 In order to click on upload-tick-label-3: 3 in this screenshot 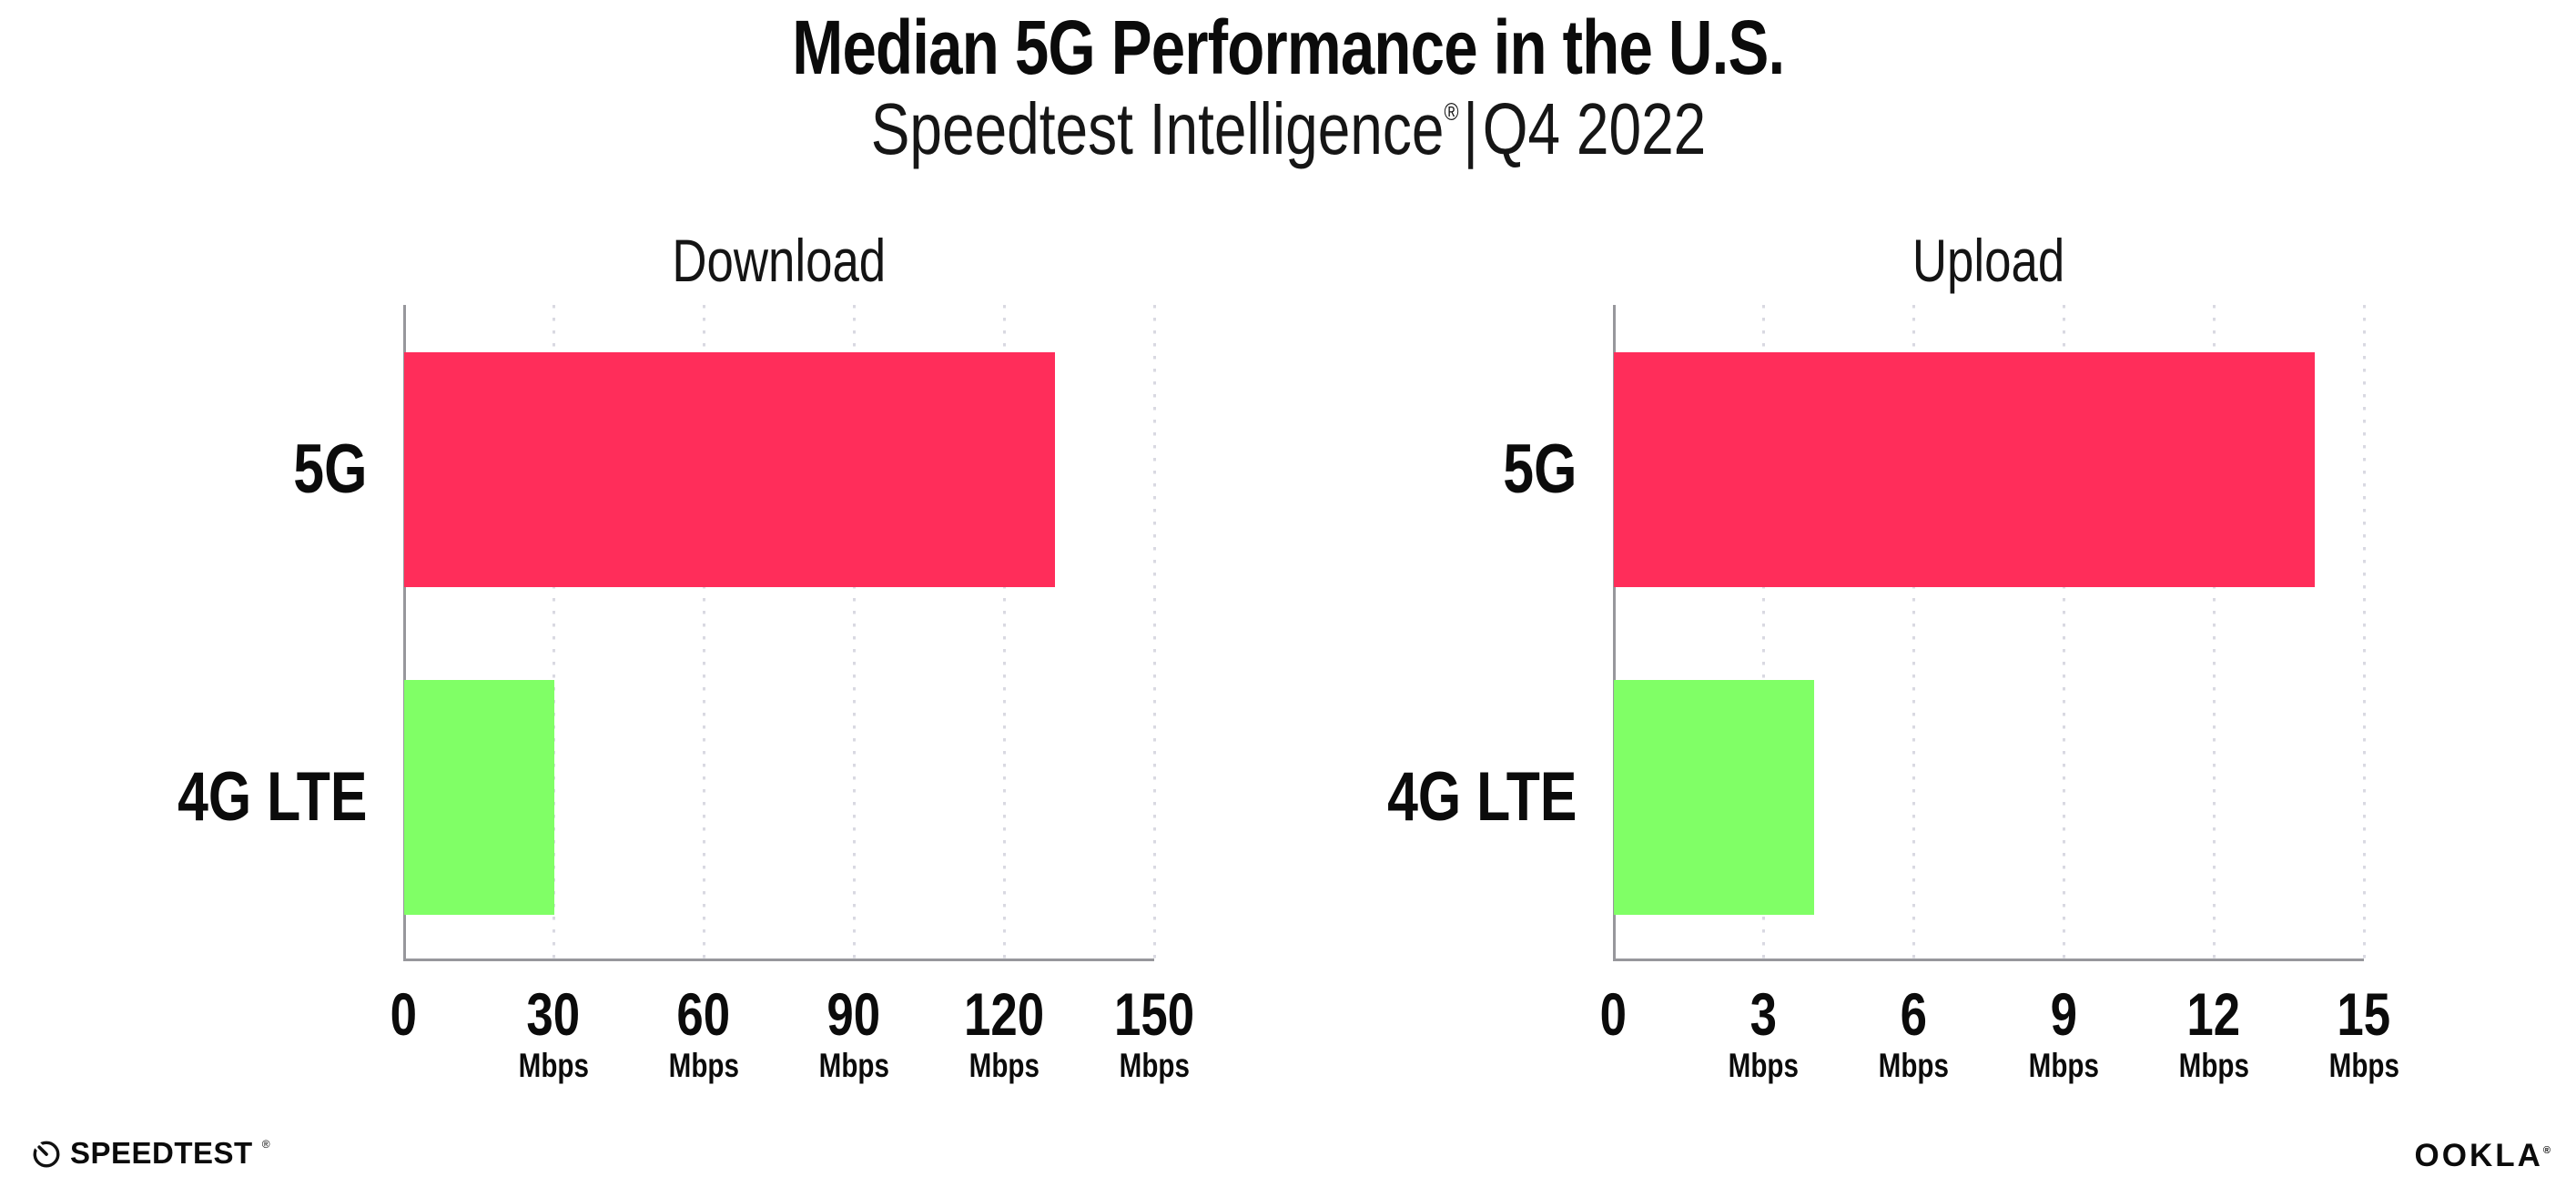, I will do `click(1763, 1014)`.